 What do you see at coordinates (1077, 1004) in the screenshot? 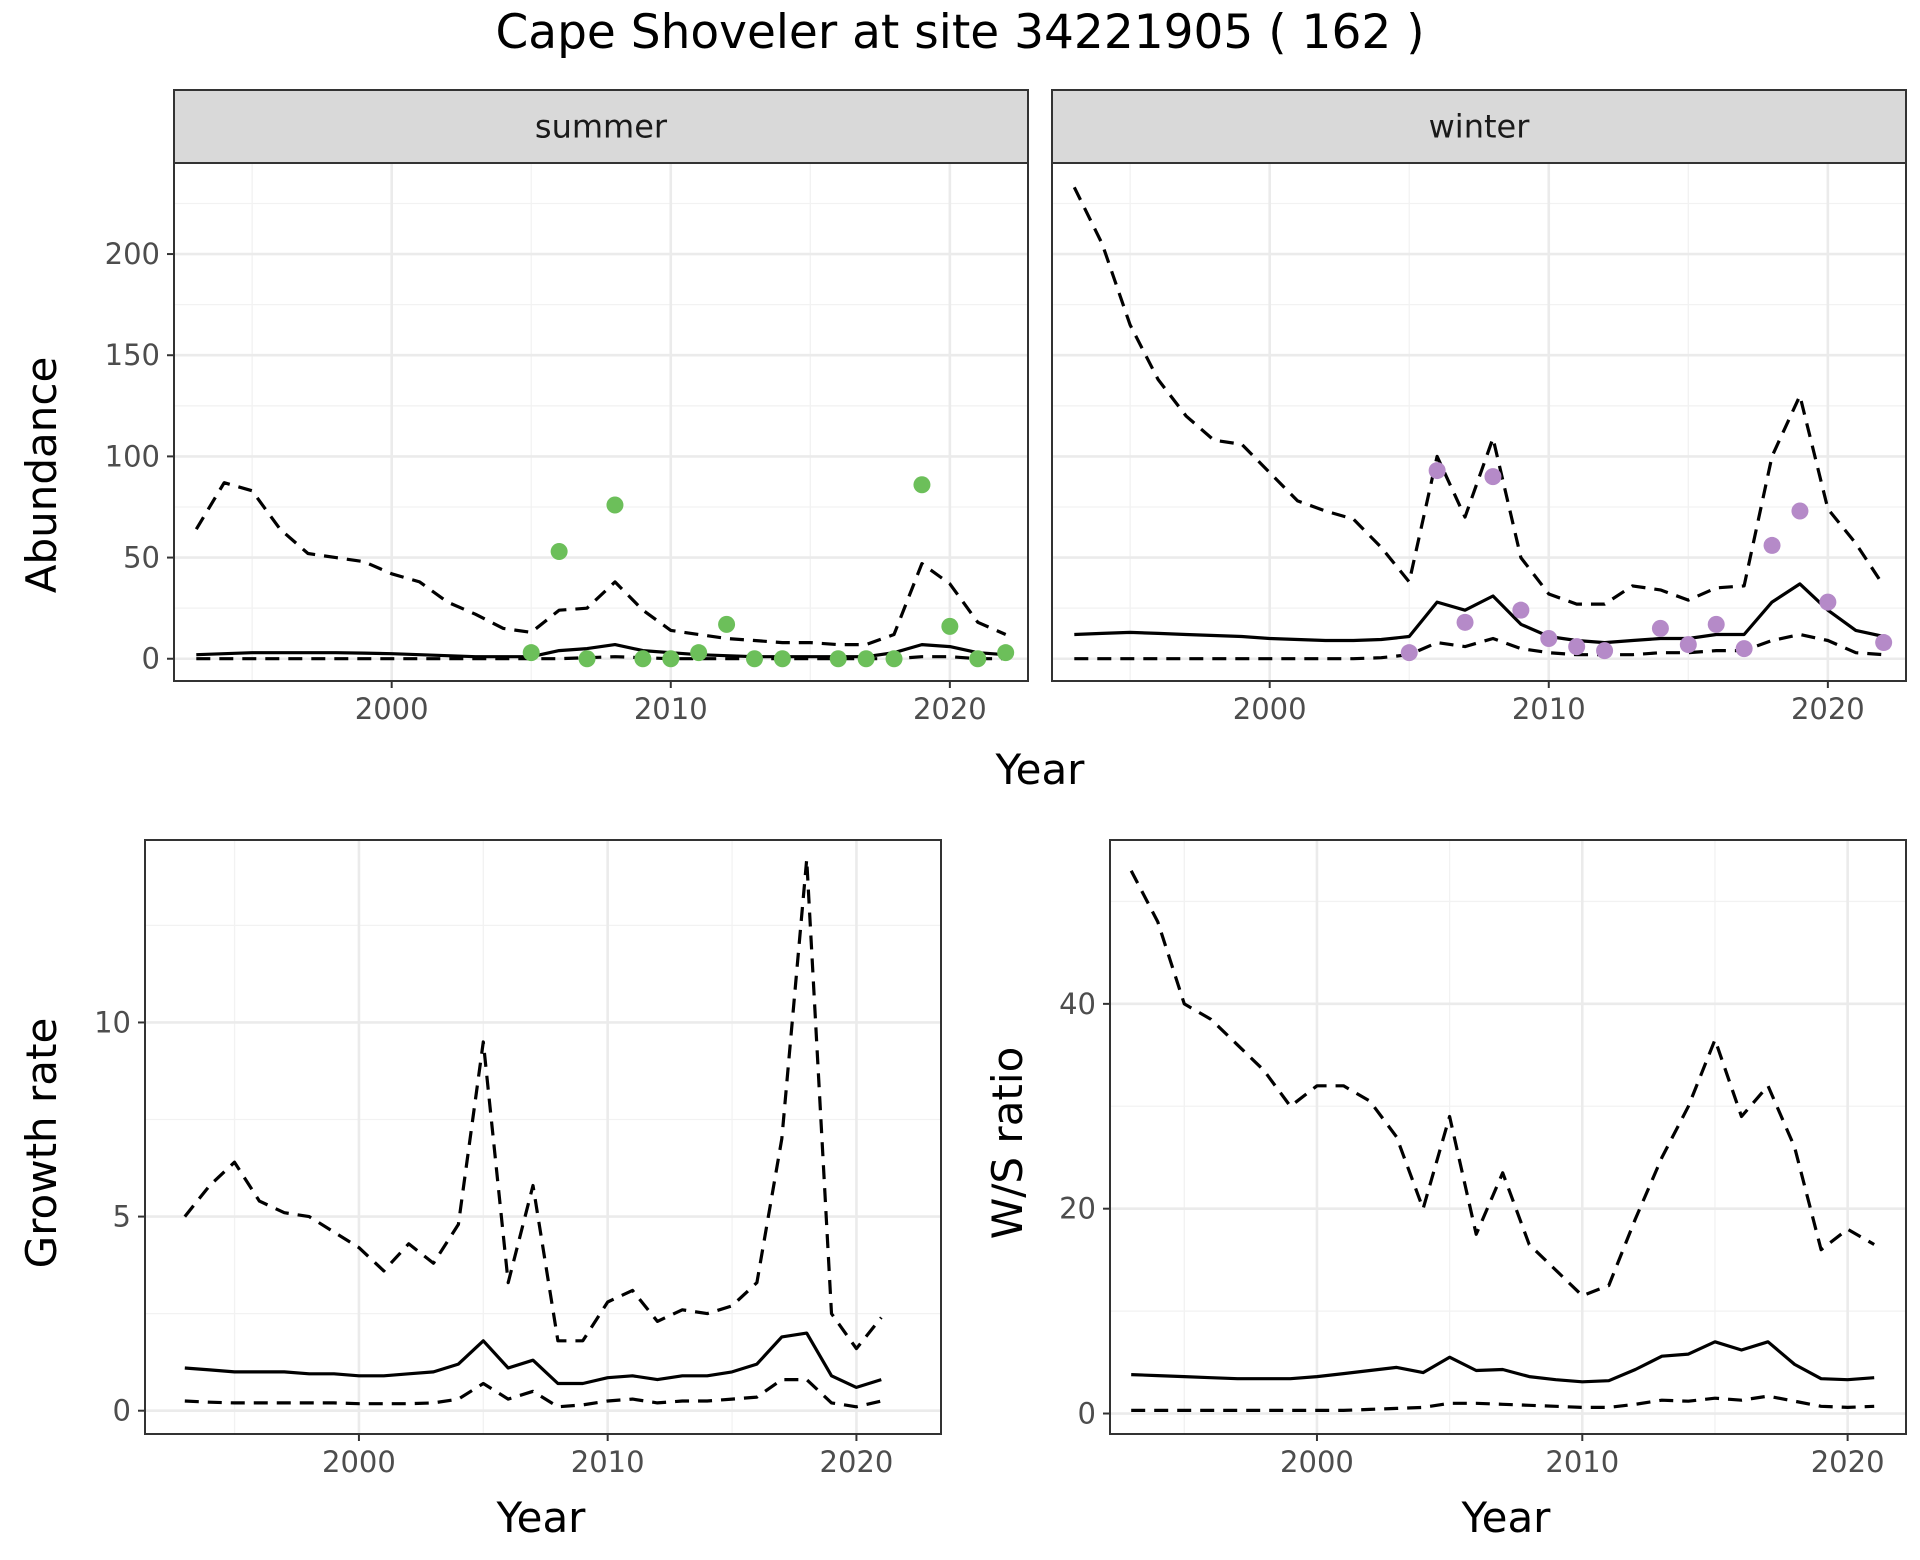
I see `y-tick-label: 40` at bounding box center [1077, 1004].